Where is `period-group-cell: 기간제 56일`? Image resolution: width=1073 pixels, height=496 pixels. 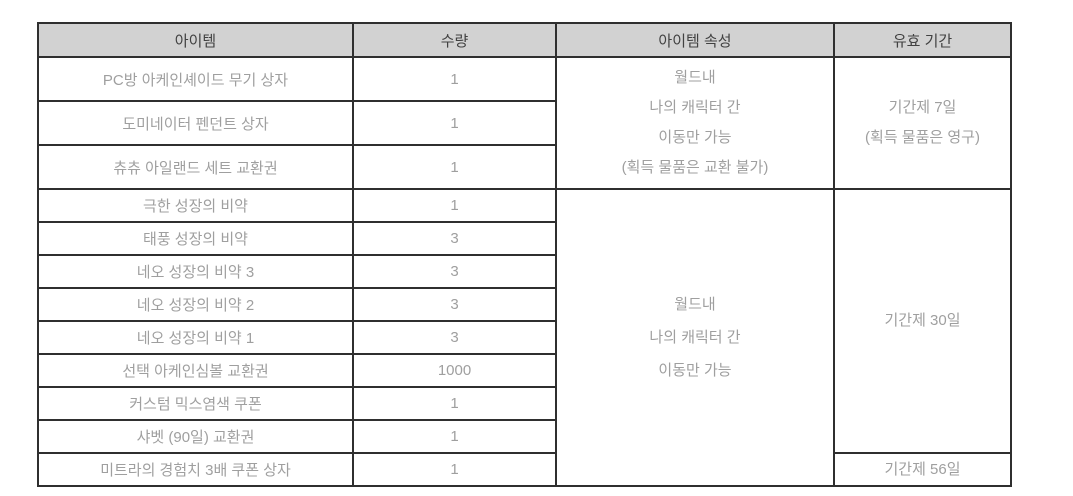
period-group-cell: 기간제 56일 is located at coordinates (922, 469).